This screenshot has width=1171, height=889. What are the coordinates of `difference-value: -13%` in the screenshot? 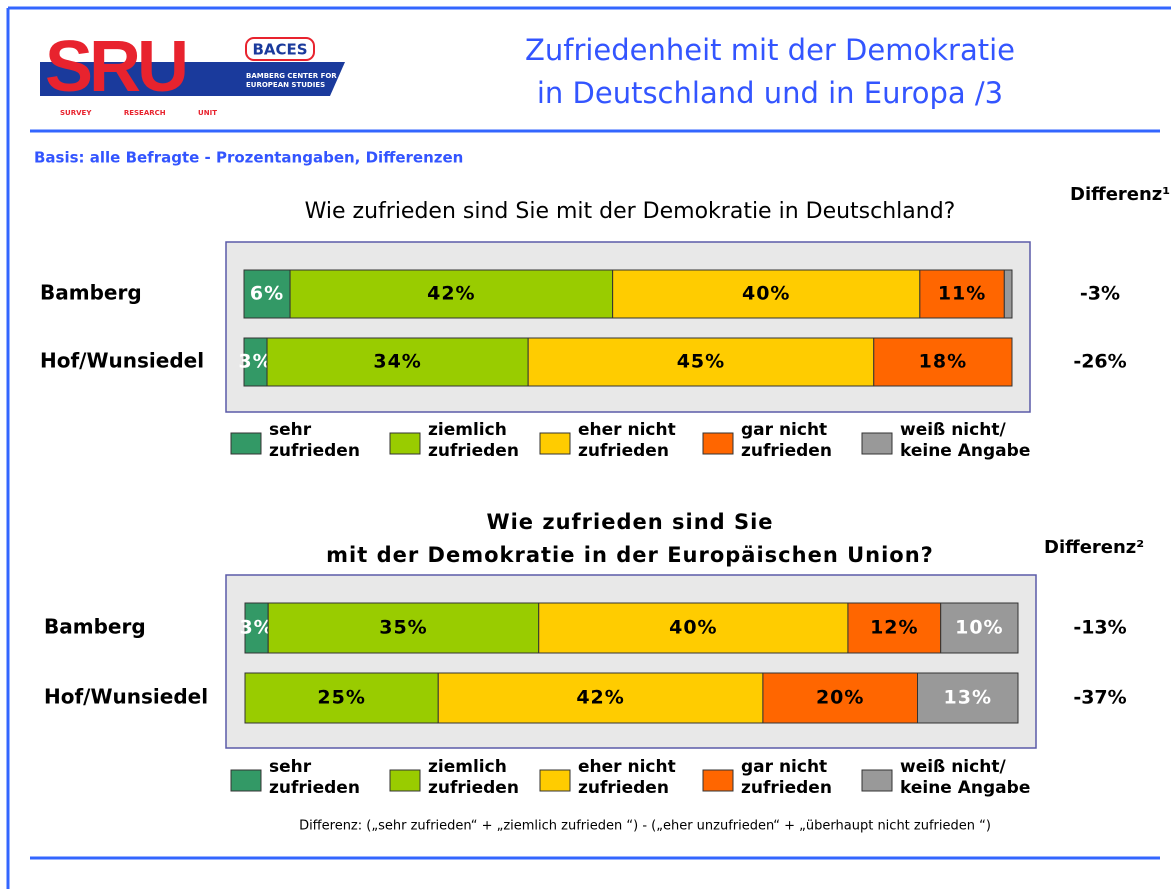 It's located at (1099, 628).